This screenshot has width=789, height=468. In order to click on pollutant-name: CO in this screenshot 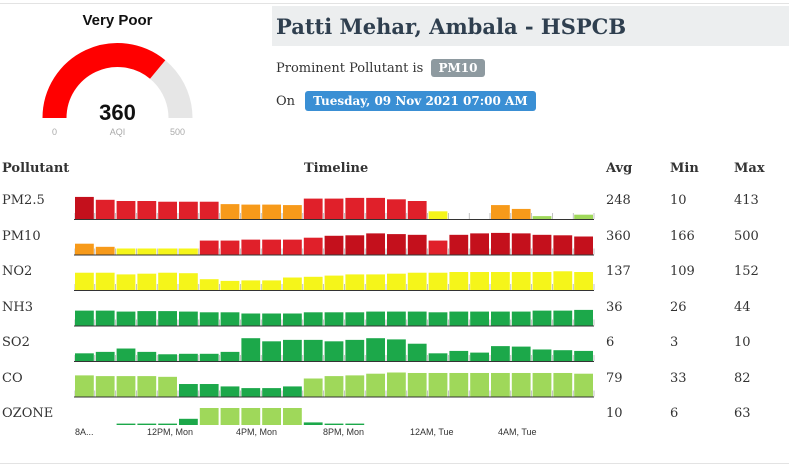, I will do `click(12, 378)`.